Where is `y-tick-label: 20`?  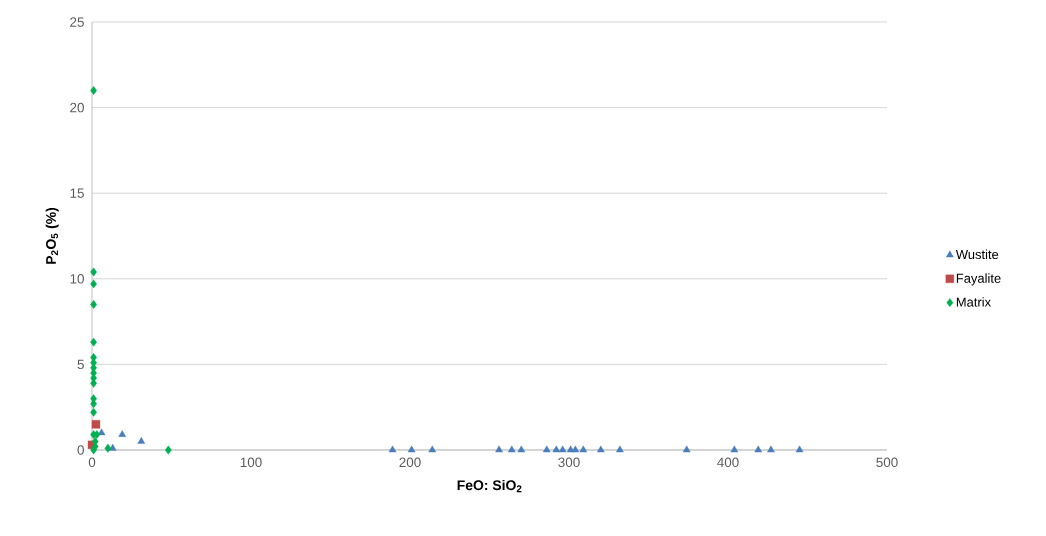 y-tick-label: 20 is located at coordinates (77, 107).